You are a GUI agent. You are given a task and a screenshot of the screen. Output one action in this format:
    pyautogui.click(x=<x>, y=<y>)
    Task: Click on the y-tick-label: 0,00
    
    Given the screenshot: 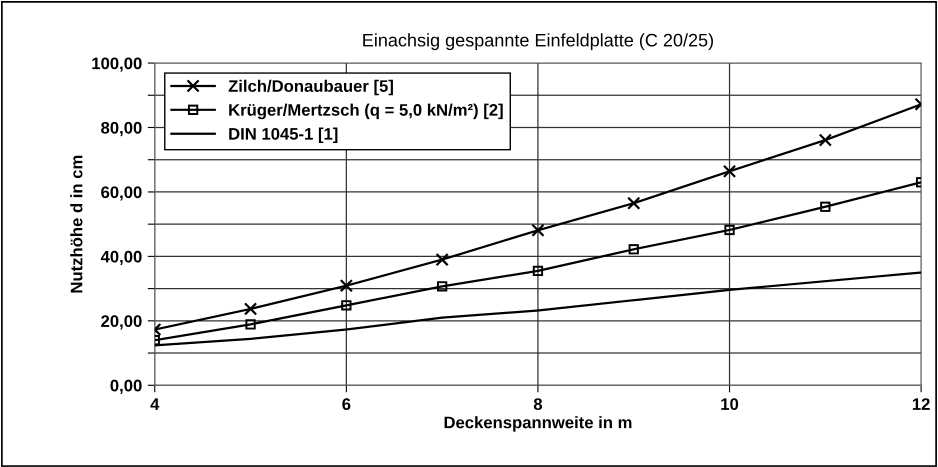 What is the action you would take?
    pyautogui.click(x=126, y=387)
    